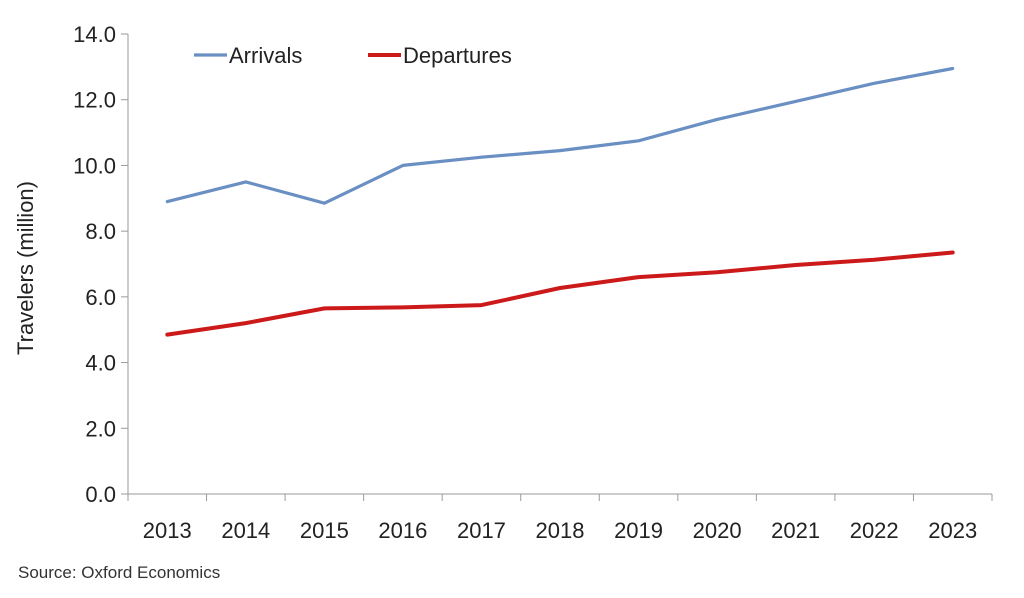  What do you see at coordinates (100, 428) in the screenshot?
I see `y-tick-label: 2.0` at bounding box center [100, 428].